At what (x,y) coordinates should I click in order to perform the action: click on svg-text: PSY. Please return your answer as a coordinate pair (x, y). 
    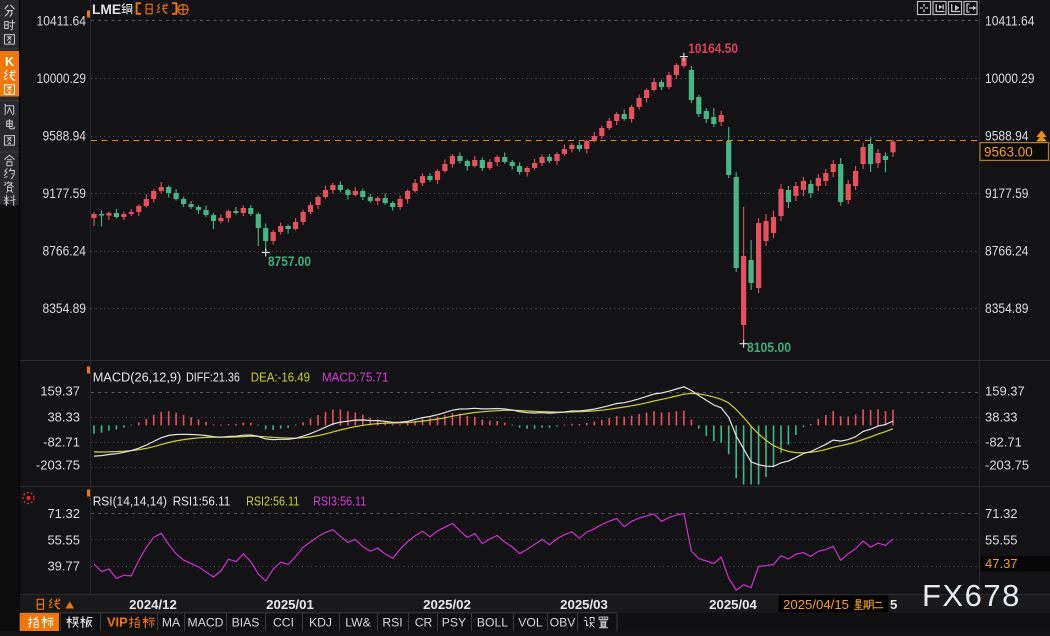
    Looking at the image, I should click on (454, 623).